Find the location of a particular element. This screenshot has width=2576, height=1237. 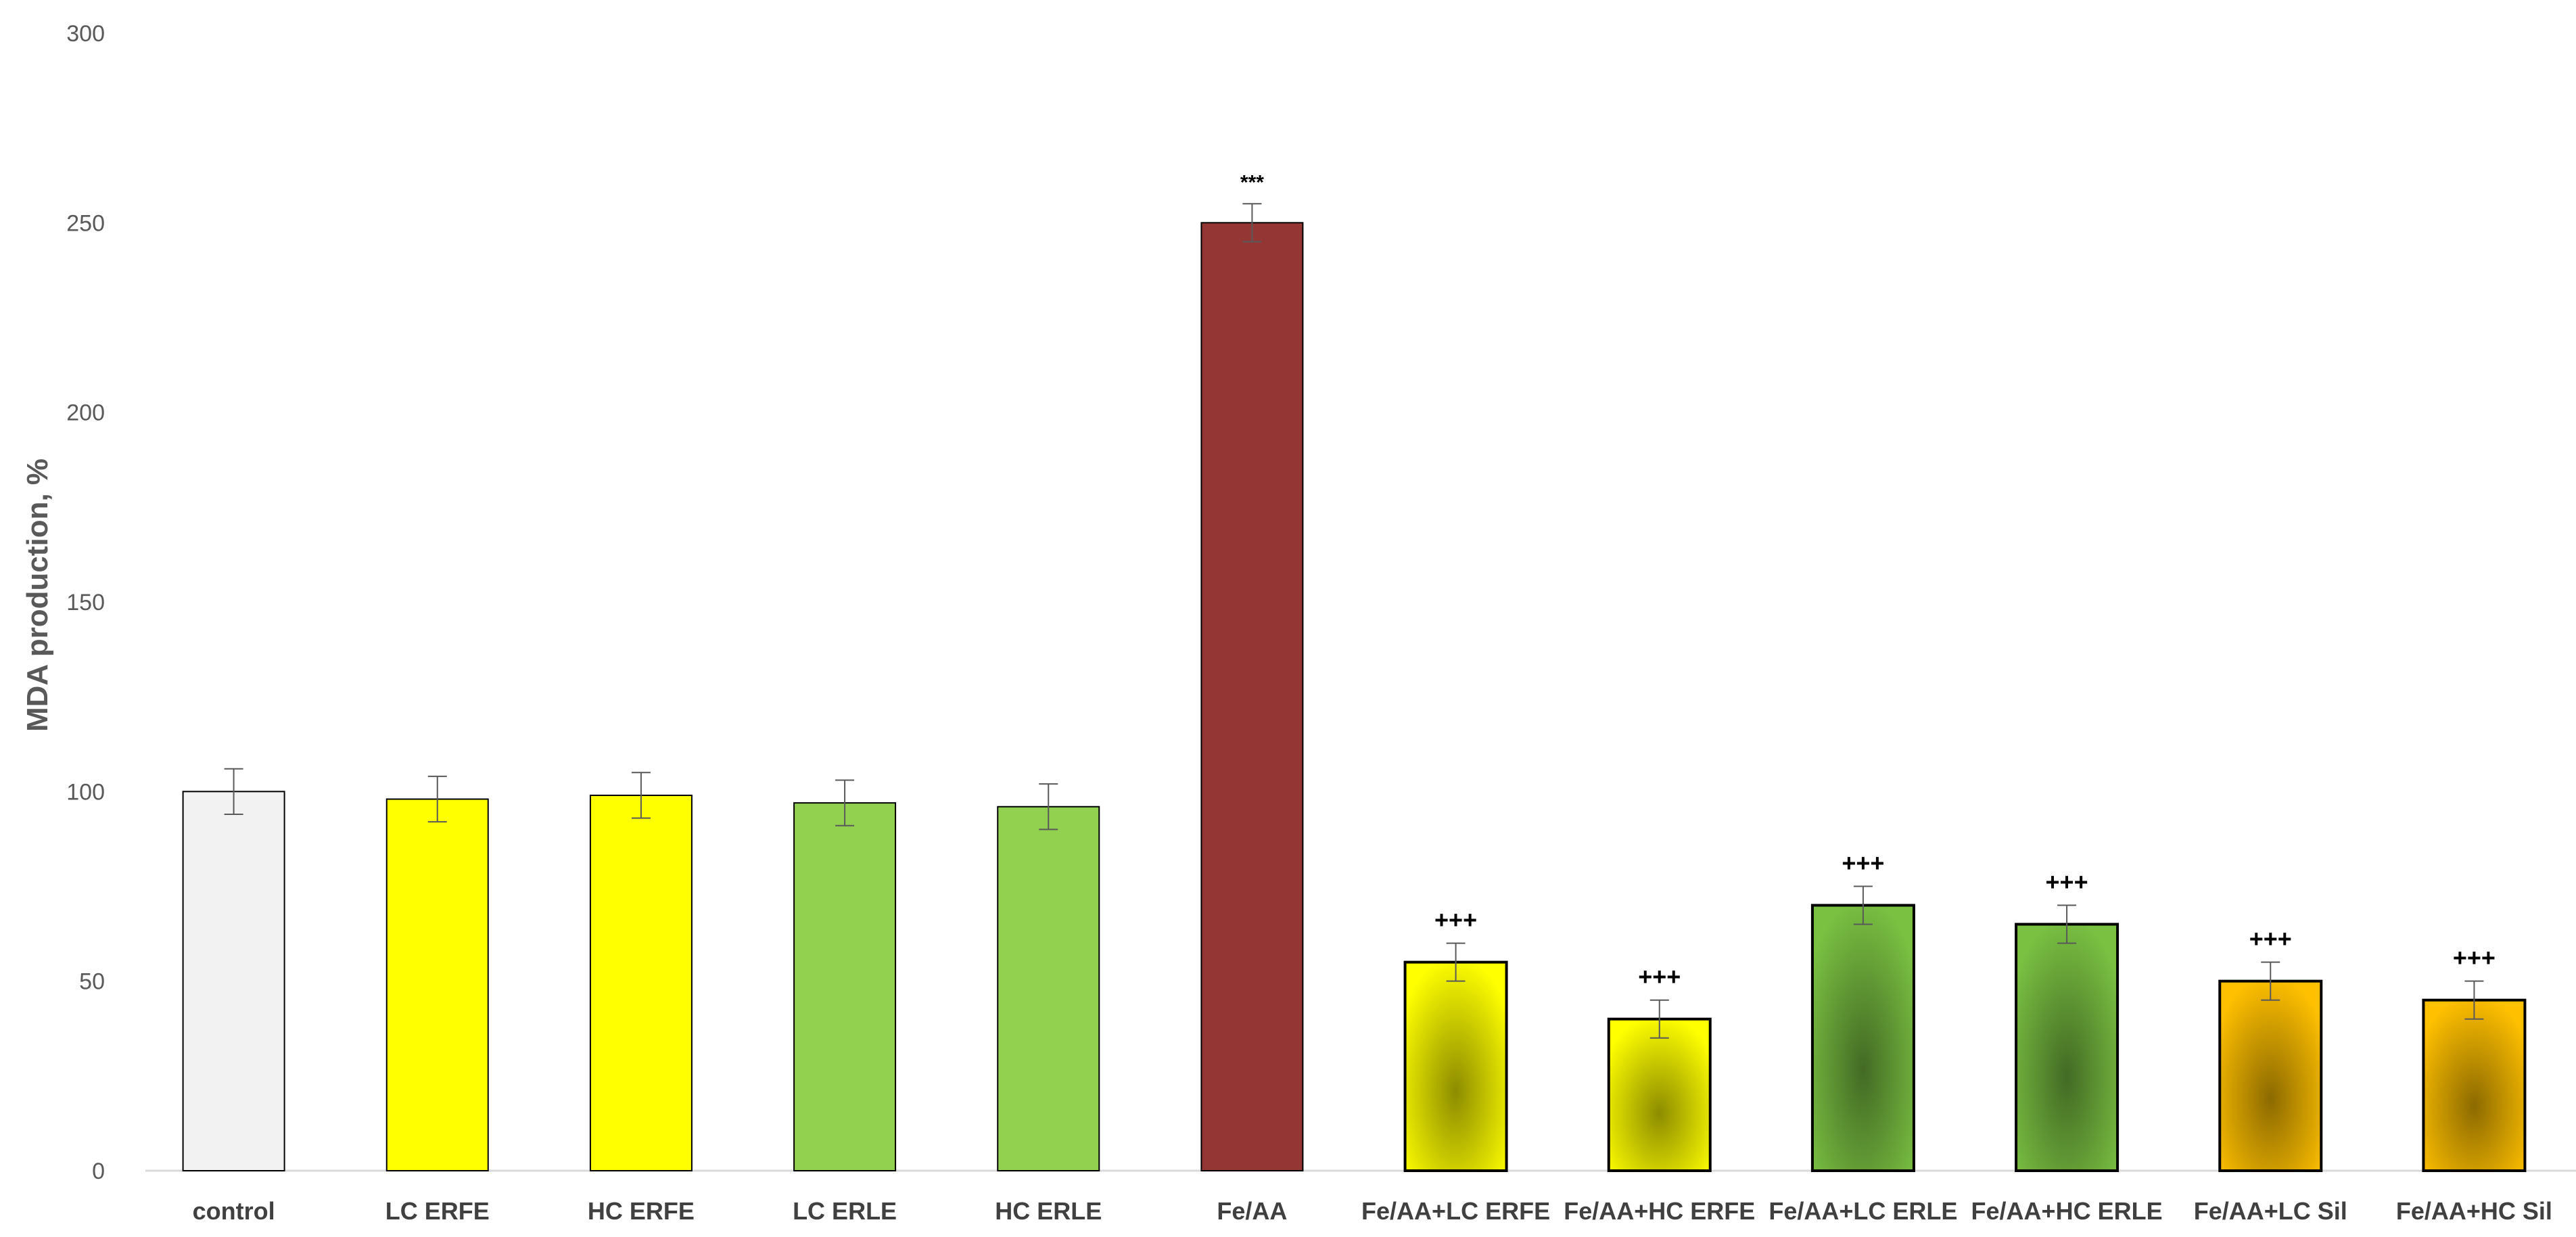

category-label: Fe/AA+LC Sil is located at coordinates (2270, 1211).